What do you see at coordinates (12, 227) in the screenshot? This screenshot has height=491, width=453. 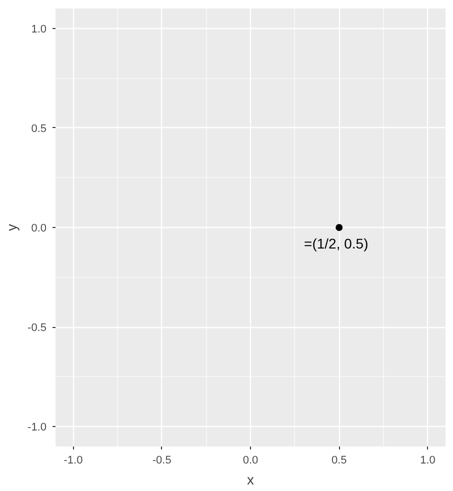 I see `y-axis-title: y` at bounding box center [12, 227].